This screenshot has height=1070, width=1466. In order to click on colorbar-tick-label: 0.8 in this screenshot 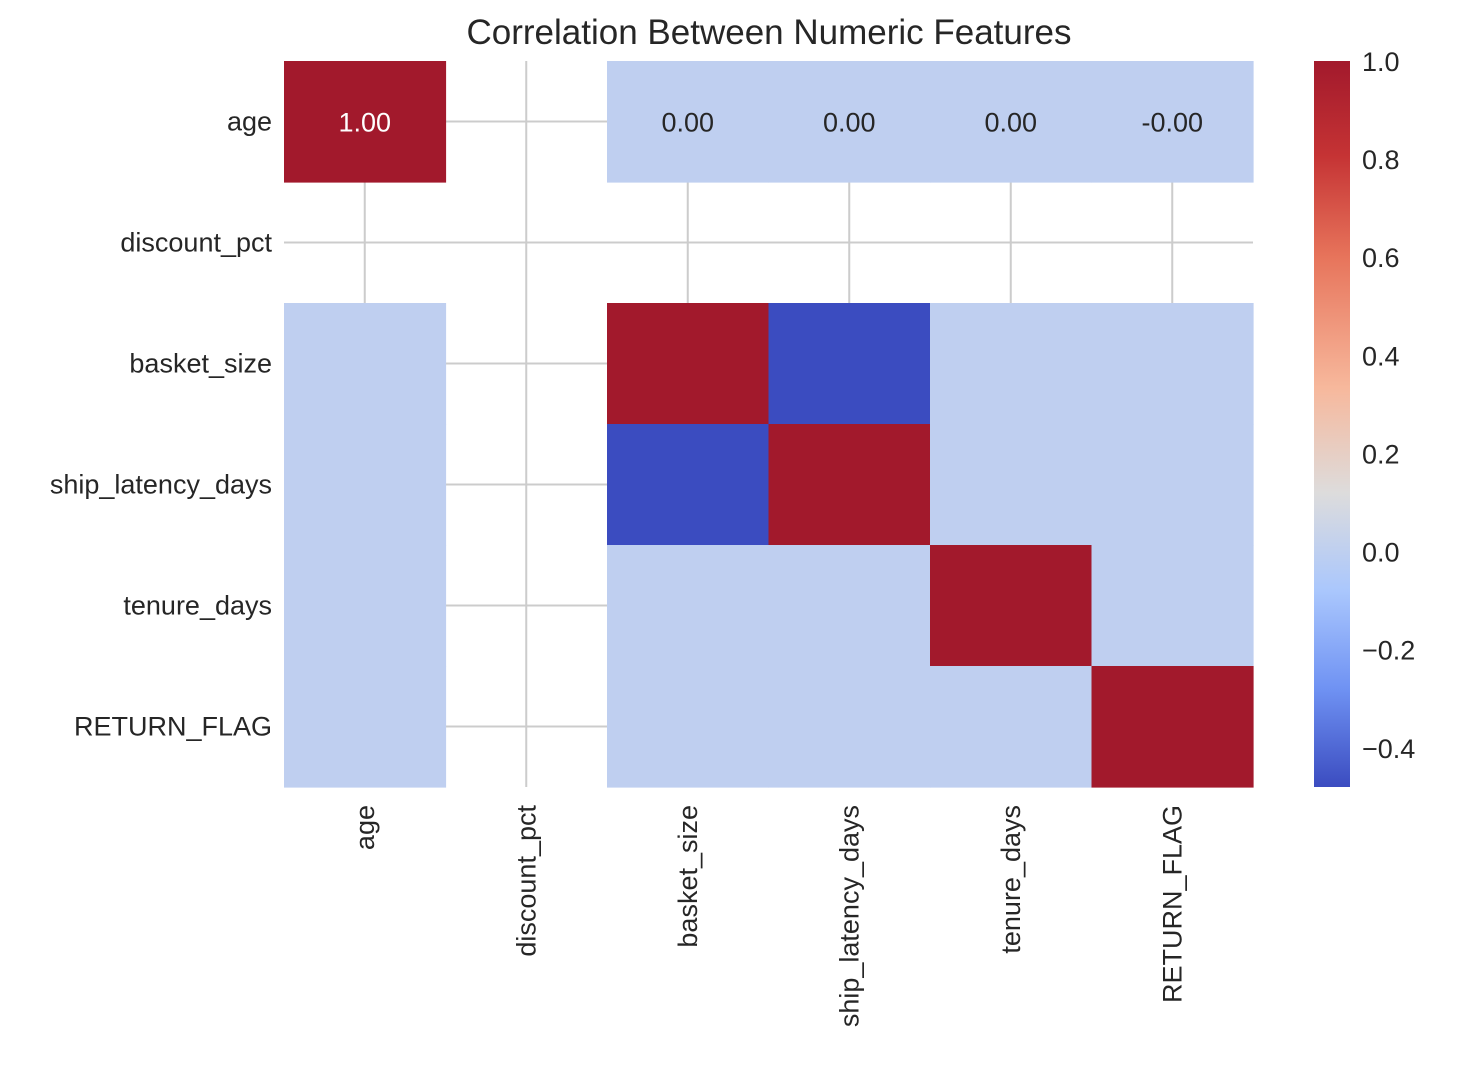, I will do `click(1381, 160)`.